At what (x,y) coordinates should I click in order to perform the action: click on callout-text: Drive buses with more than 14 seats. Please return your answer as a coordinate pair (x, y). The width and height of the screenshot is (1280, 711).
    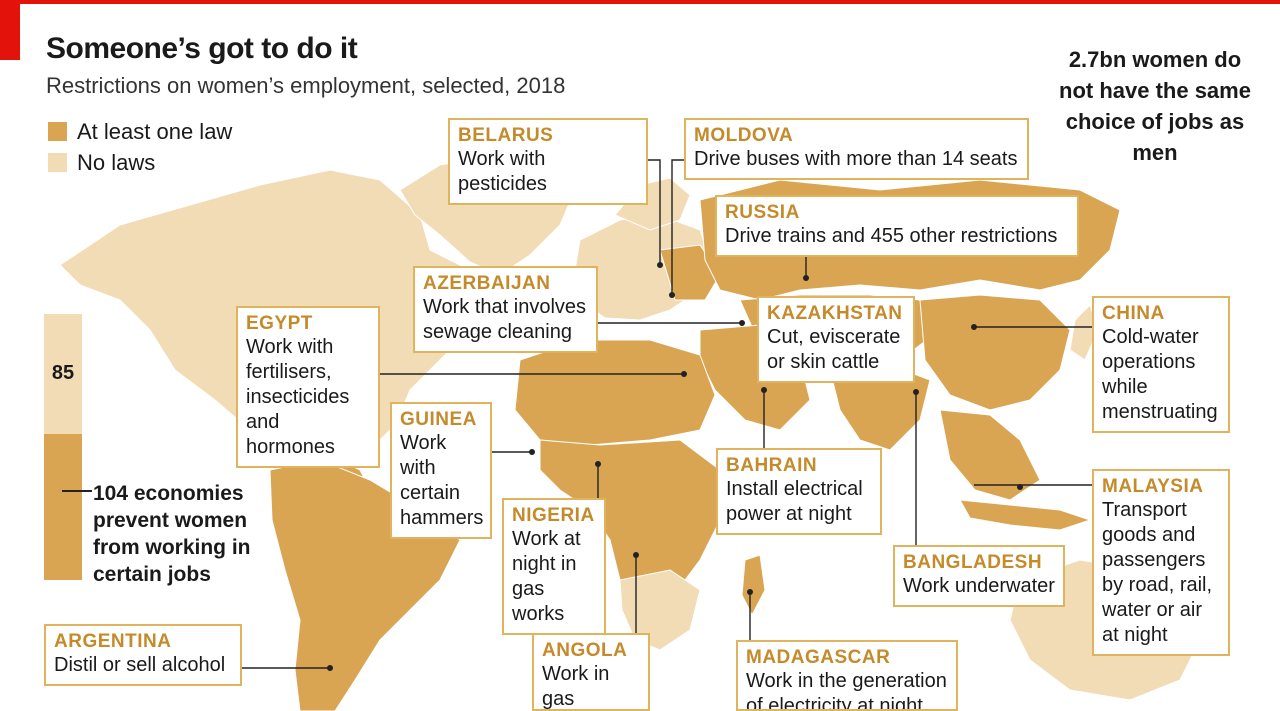
    Looking at the image, I should click on (856, 159).